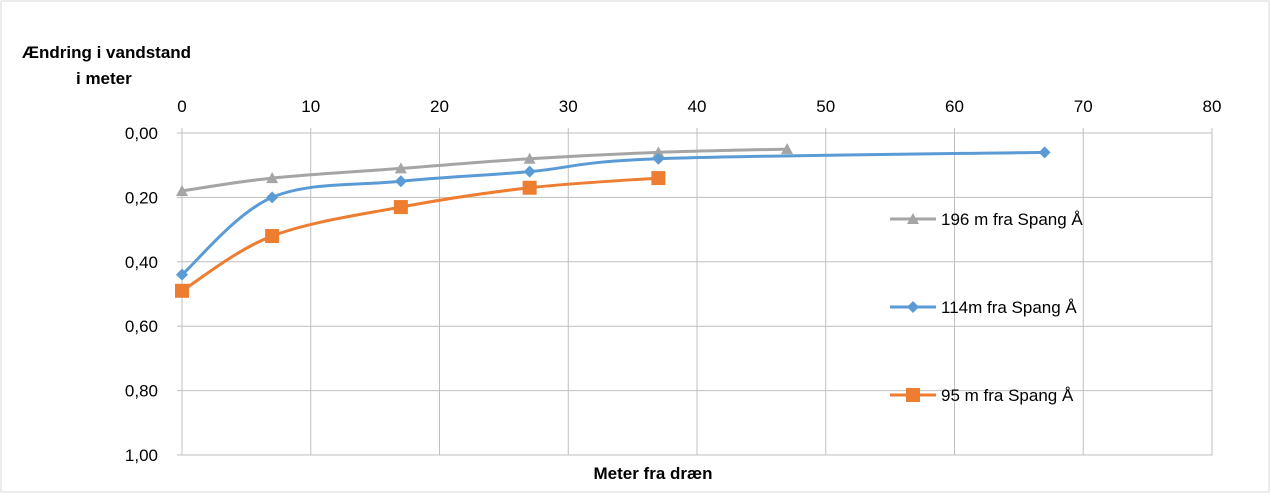 This screenshot has width=1271, height=499. What do you see at coordinates (1083, 106) in the screenshot?
I see `x-tick-label: 70` at bounding box center [1083, 106].